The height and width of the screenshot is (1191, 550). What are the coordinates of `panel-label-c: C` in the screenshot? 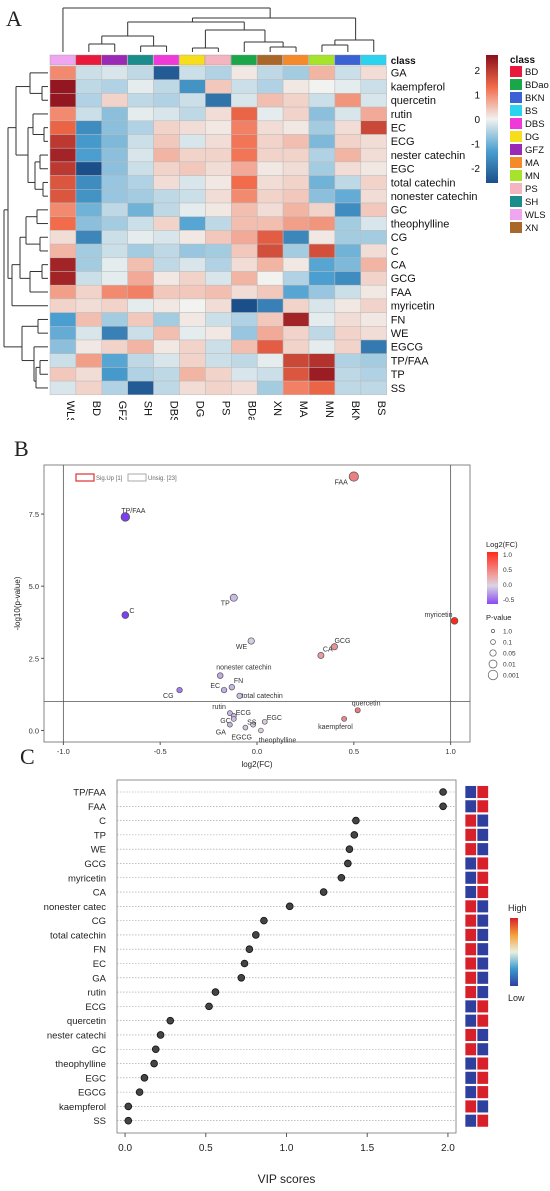 It's located at (27, 756).